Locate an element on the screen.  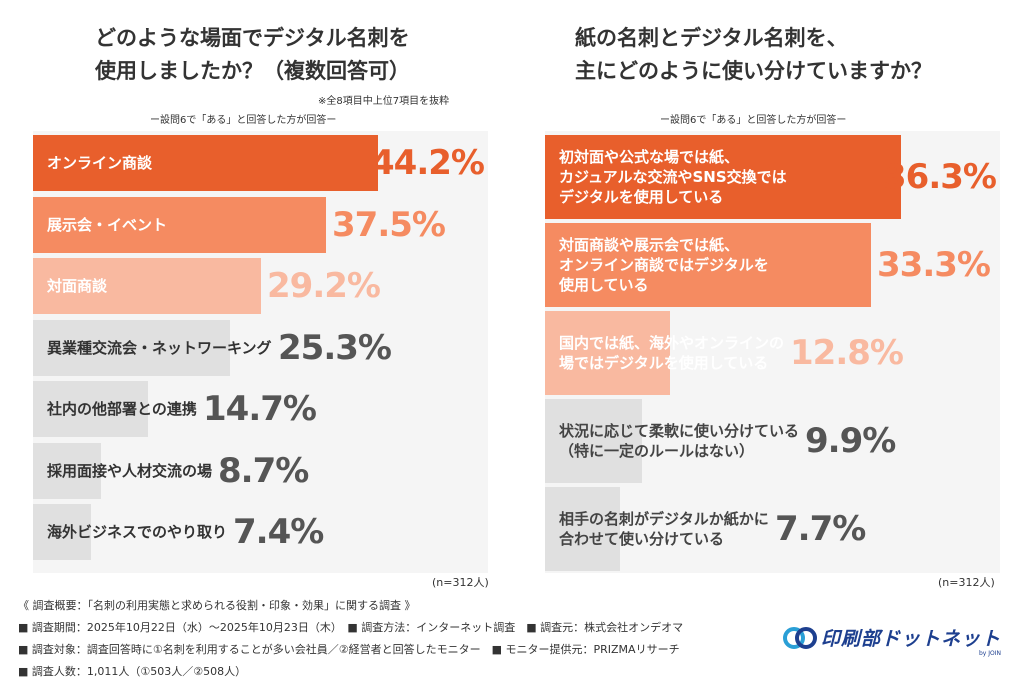
bar-value-1-3: 9.9% is located at coordinates (850, 441).